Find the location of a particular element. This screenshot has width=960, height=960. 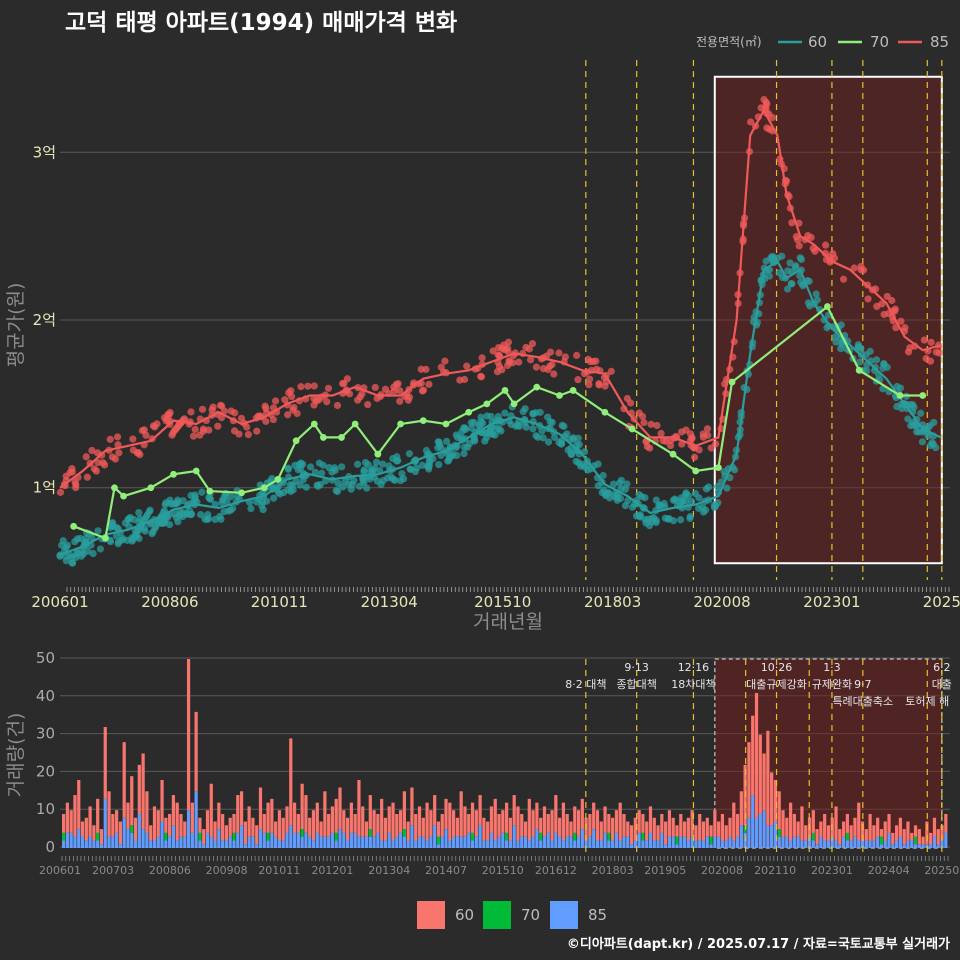

volume-y-tick-label: 20 is located at coordinates (45, 771).